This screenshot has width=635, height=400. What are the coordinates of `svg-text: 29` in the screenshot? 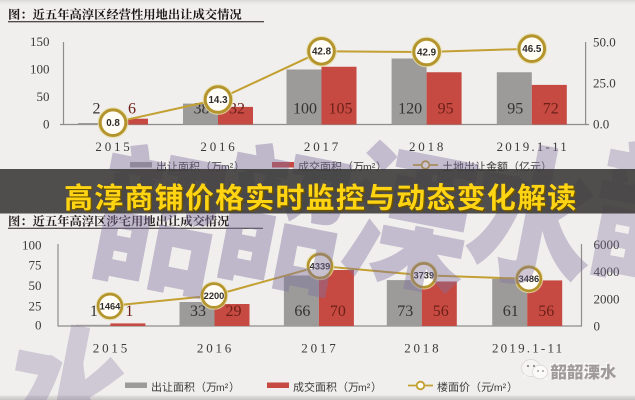 It's located at (234, 311).